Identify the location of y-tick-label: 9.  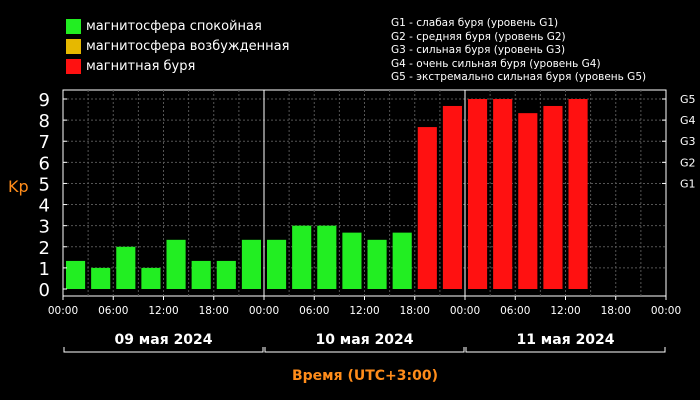
(44, 100).